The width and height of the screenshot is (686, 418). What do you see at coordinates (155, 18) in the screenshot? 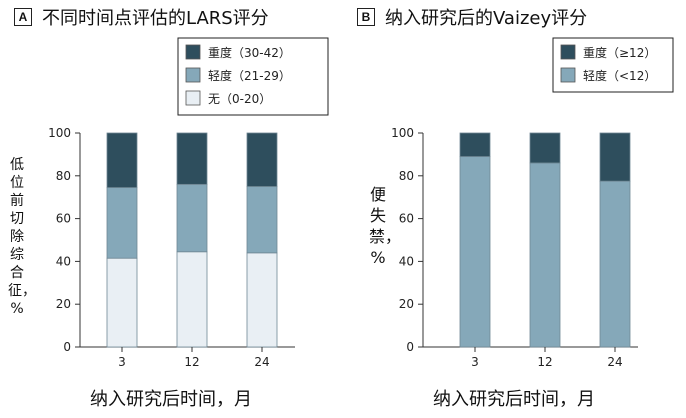
I see `chart-title: 不同时间点评估的LARS评分` at bounding box center [155, 18].